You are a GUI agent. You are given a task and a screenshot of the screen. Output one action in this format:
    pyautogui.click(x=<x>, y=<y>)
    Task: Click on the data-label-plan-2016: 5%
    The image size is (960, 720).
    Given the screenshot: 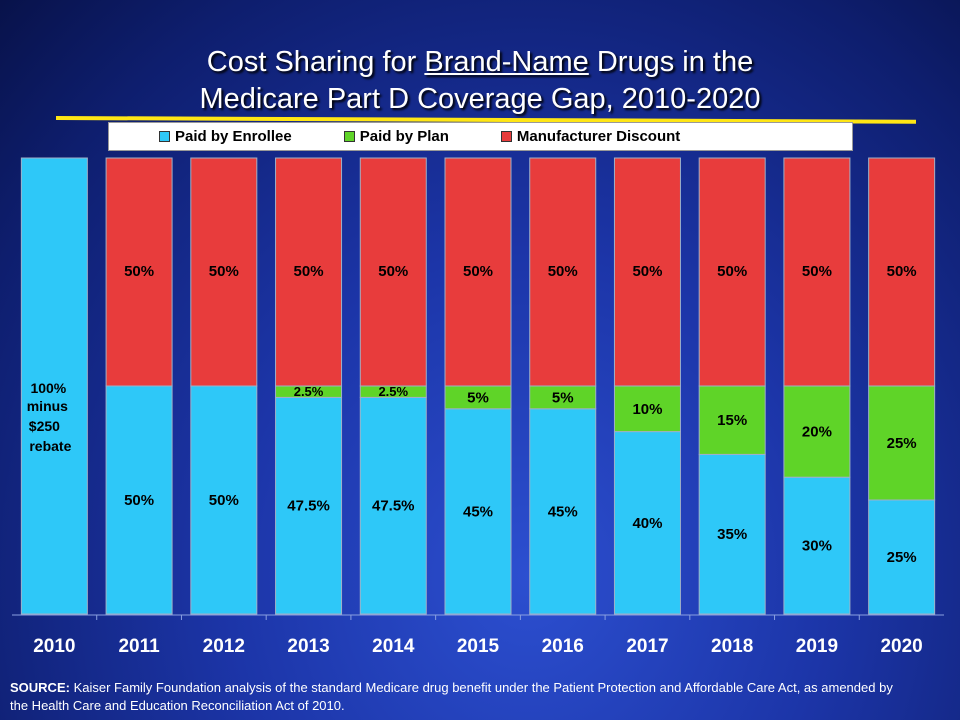 What is the action you would take?
    pyautogui.click(x=563, y=397)
    